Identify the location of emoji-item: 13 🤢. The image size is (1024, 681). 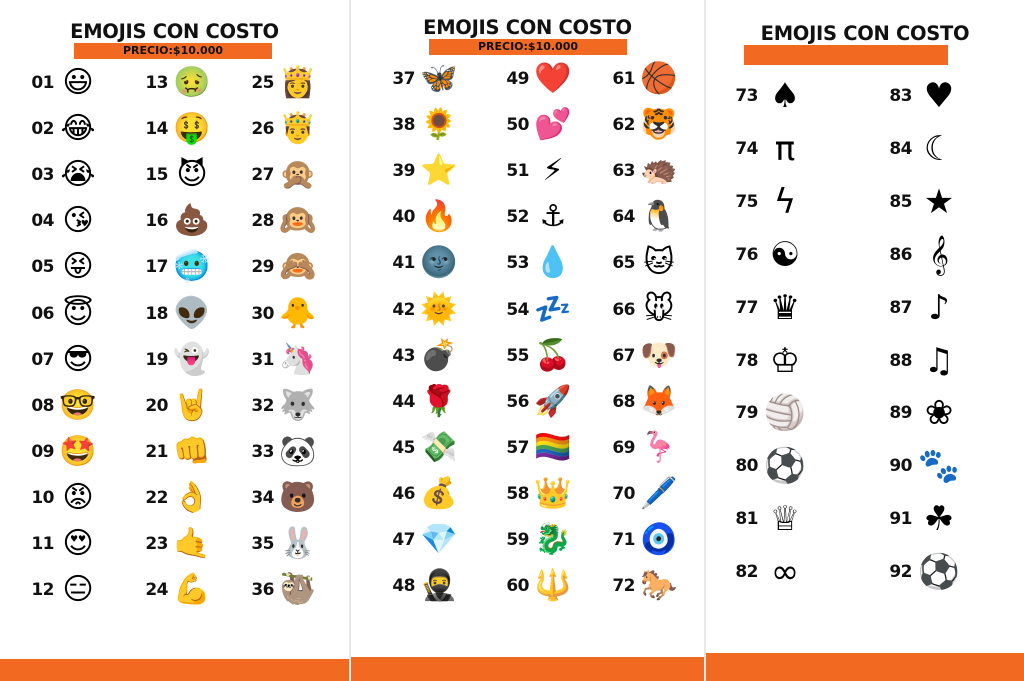
(174, 83).